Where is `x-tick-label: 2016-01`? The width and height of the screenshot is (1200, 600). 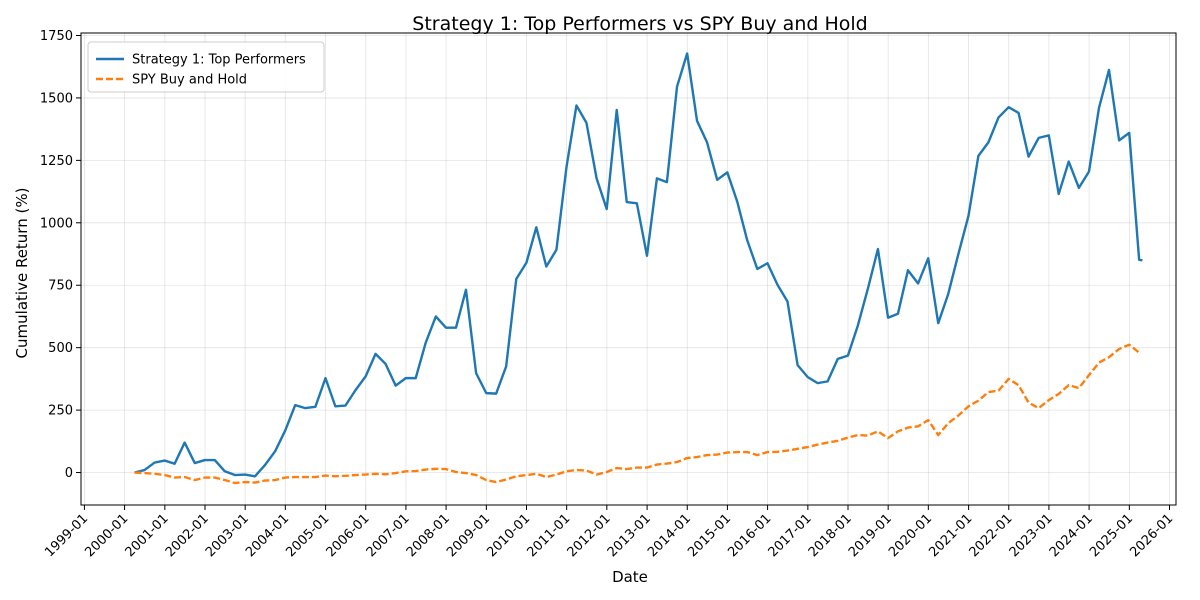 x-tick-label: 2016-01 is located at coordinates (749, 535).